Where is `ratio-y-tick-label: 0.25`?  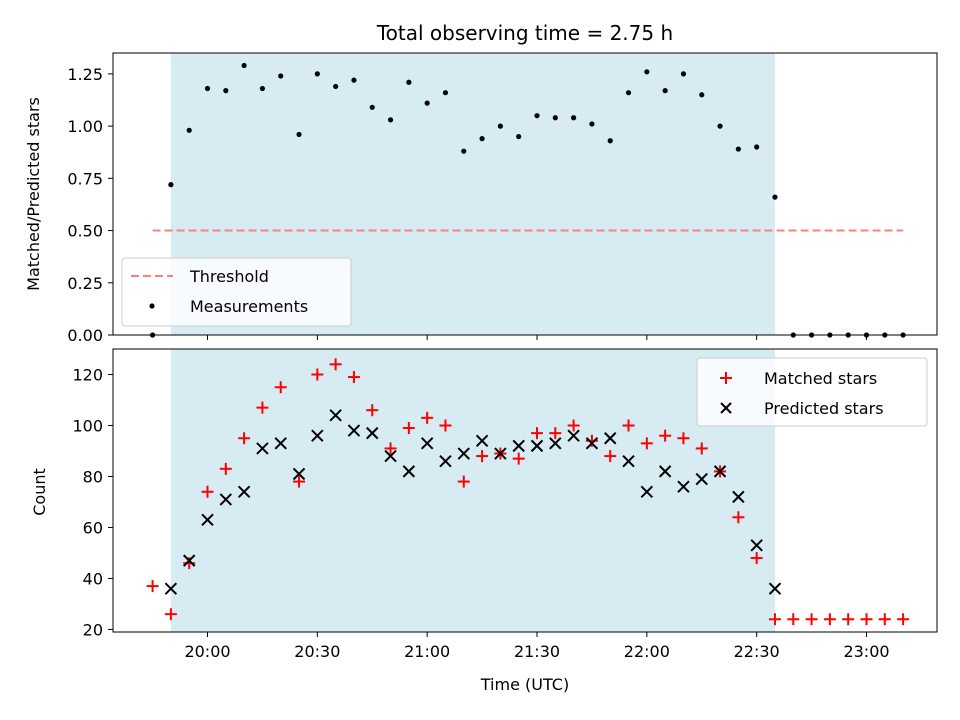 ratio-y-tick-label: 0.25 is located at coordinates (85, 283).